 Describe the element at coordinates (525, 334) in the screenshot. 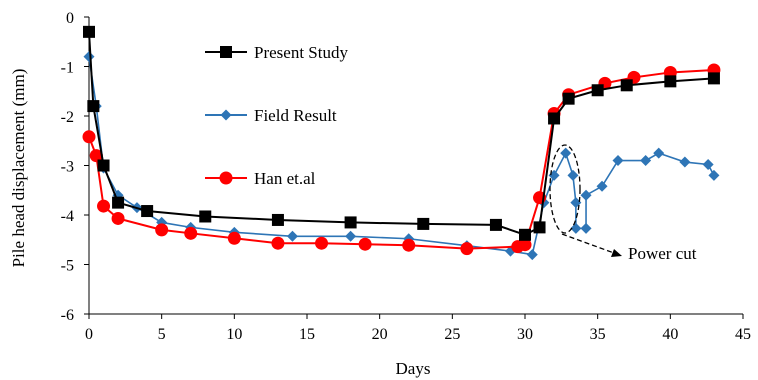

I see `x-tick-label: 30` at that location.